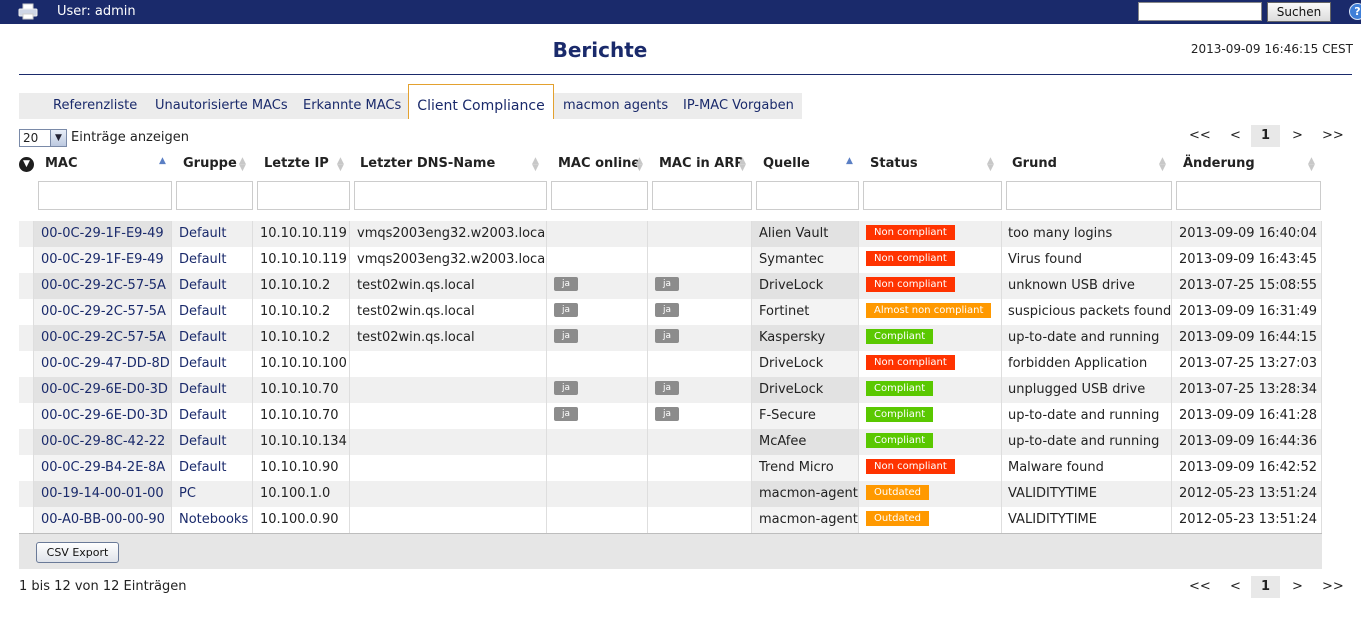 This screenshot has width=1361, height=625. What do you see at coordinates (103, 520) in the screenshot?
I see `cell-mac: 00-A0-BB-00-00-90` at bounding box center [103, 520].